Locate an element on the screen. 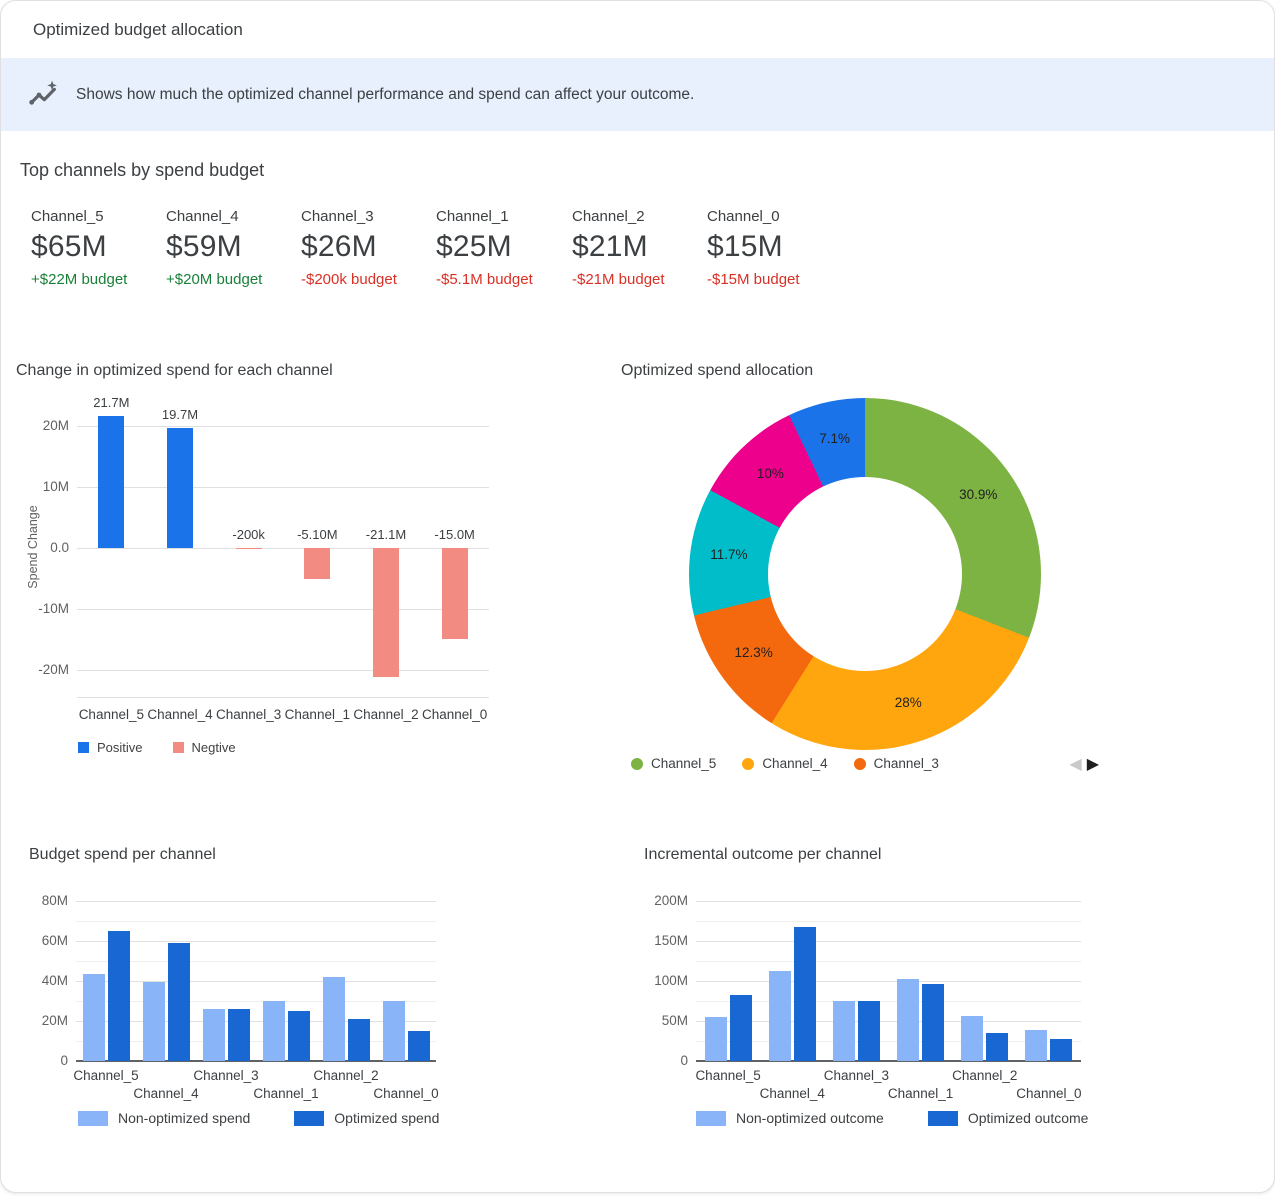 This screenshot has height=1198, width=1275. insights-icon is located at coordinates (43, 95).